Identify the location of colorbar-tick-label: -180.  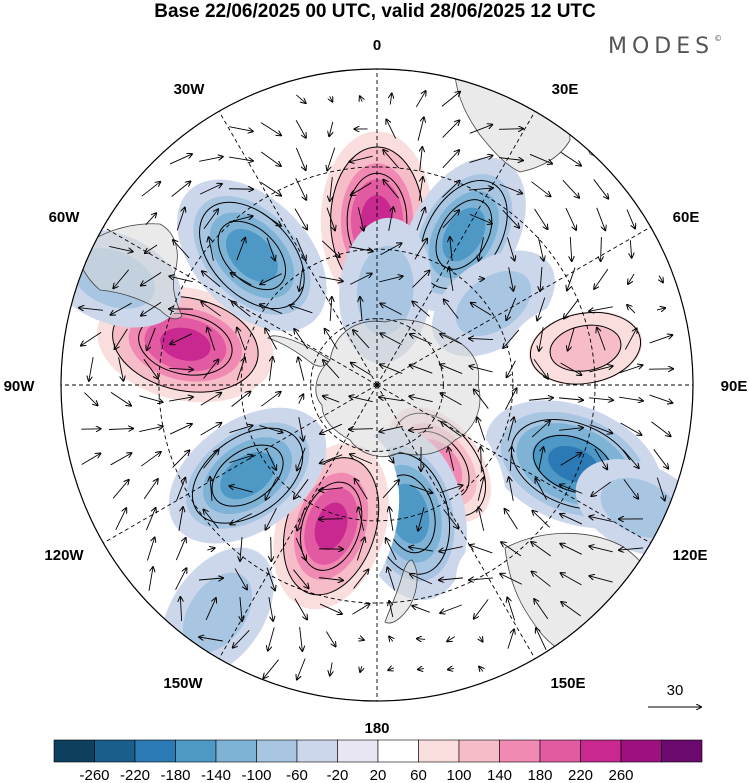
(175, 775).